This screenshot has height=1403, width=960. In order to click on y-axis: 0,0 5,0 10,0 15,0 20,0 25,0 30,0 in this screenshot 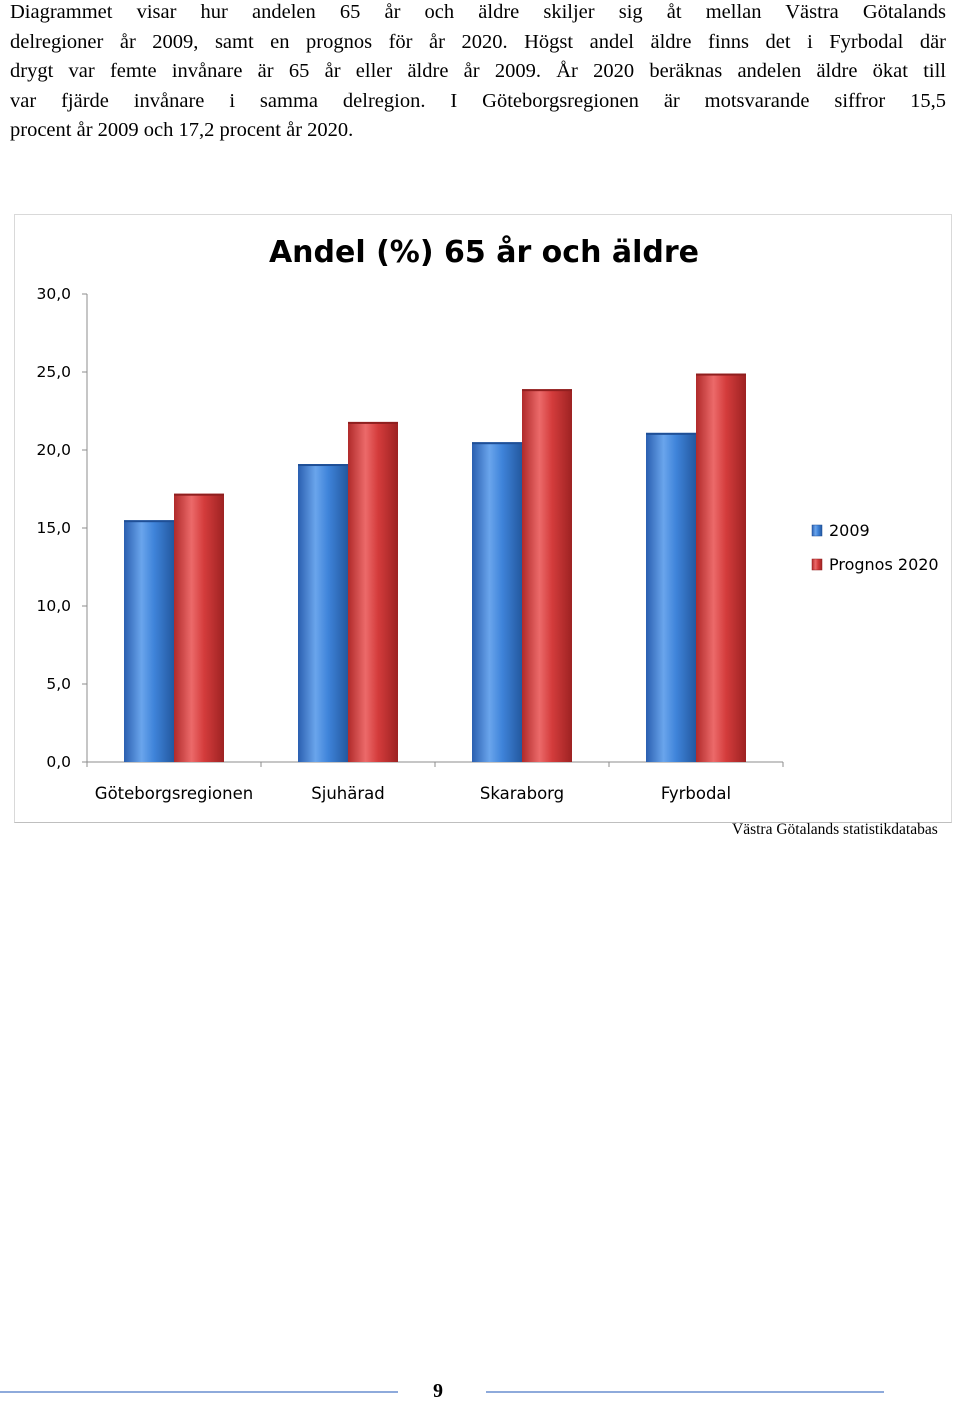, I will do `click(61, 528)`.